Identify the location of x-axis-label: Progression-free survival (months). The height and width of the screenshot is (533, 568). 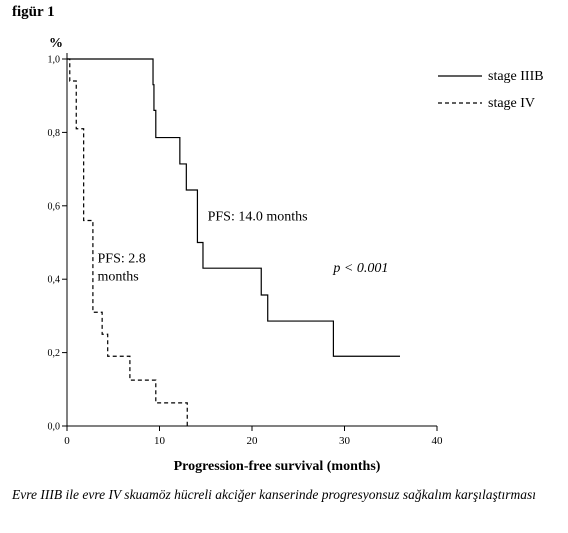
(277, 466).